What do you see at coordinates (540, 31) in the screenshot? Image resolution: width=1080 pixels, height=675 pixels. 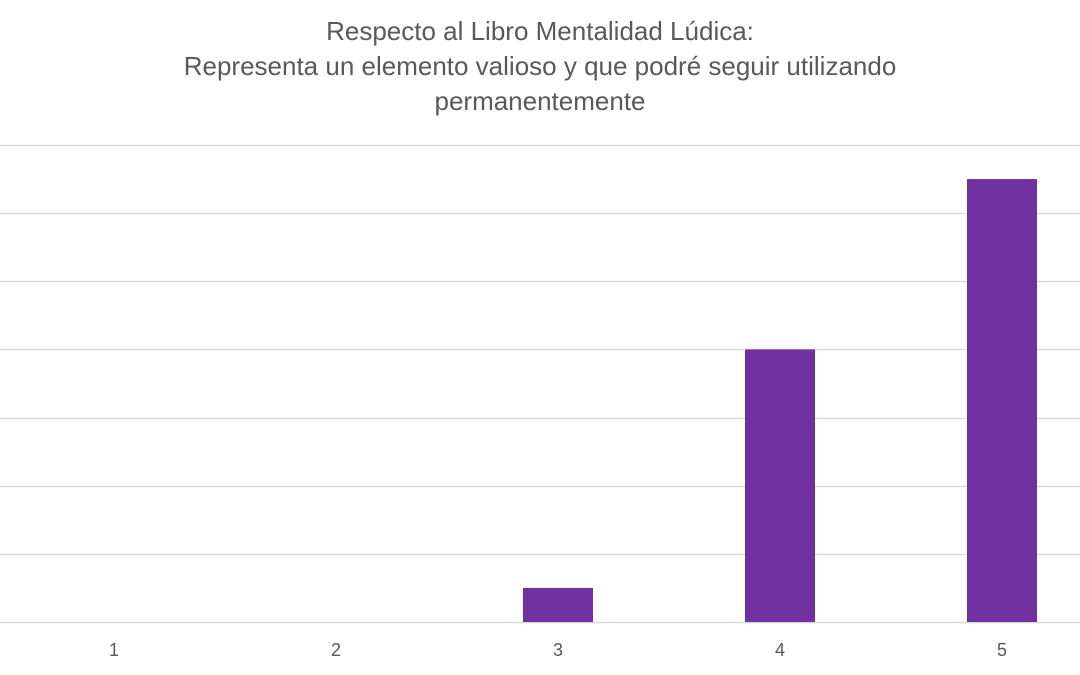 I see `chart-title-line-1: Respecto al Libro Mentalidad Lúdica:` at bounding box center [540, 31].